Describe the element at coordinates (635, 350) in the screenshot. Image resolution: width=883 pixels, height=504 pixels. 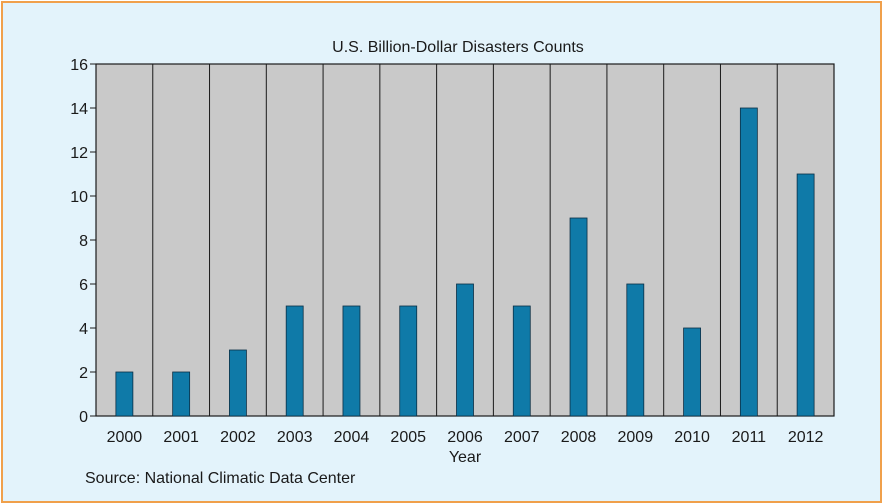
I see `bar-2009` at that location.